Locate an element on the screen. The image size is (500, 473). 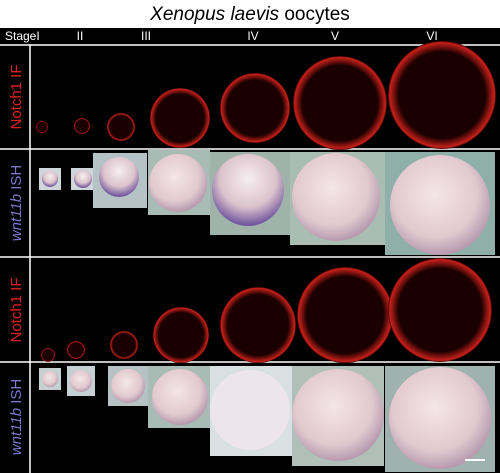
title-band is located at coordinates (250, 14).